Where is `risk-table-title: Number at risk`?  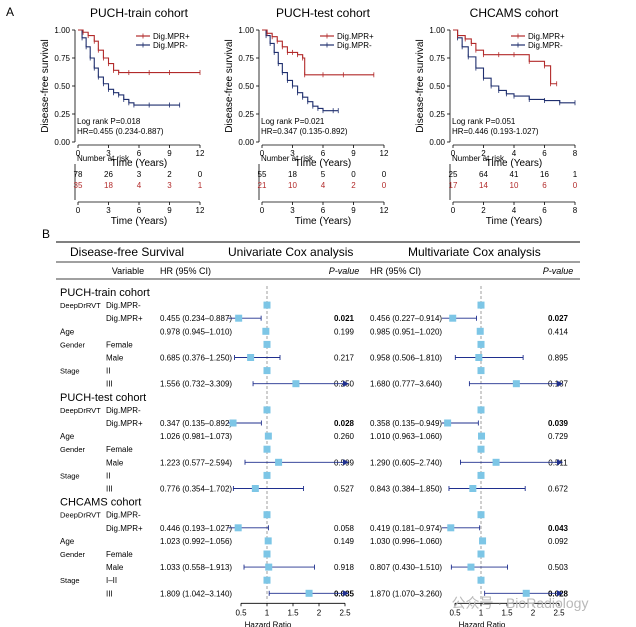 risk-table-title: Number at risk is located at coordinates (478, 158).